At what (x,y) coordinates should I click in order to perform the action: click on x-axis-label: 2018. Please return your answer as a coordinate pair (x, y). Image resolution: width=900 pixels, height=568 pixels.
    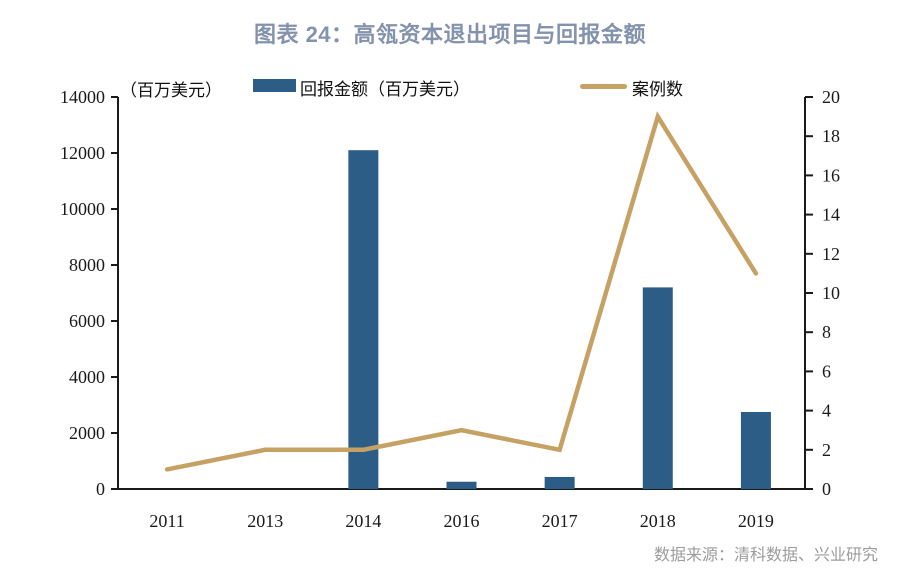
    Looking at the image, I should click on (658, 521).